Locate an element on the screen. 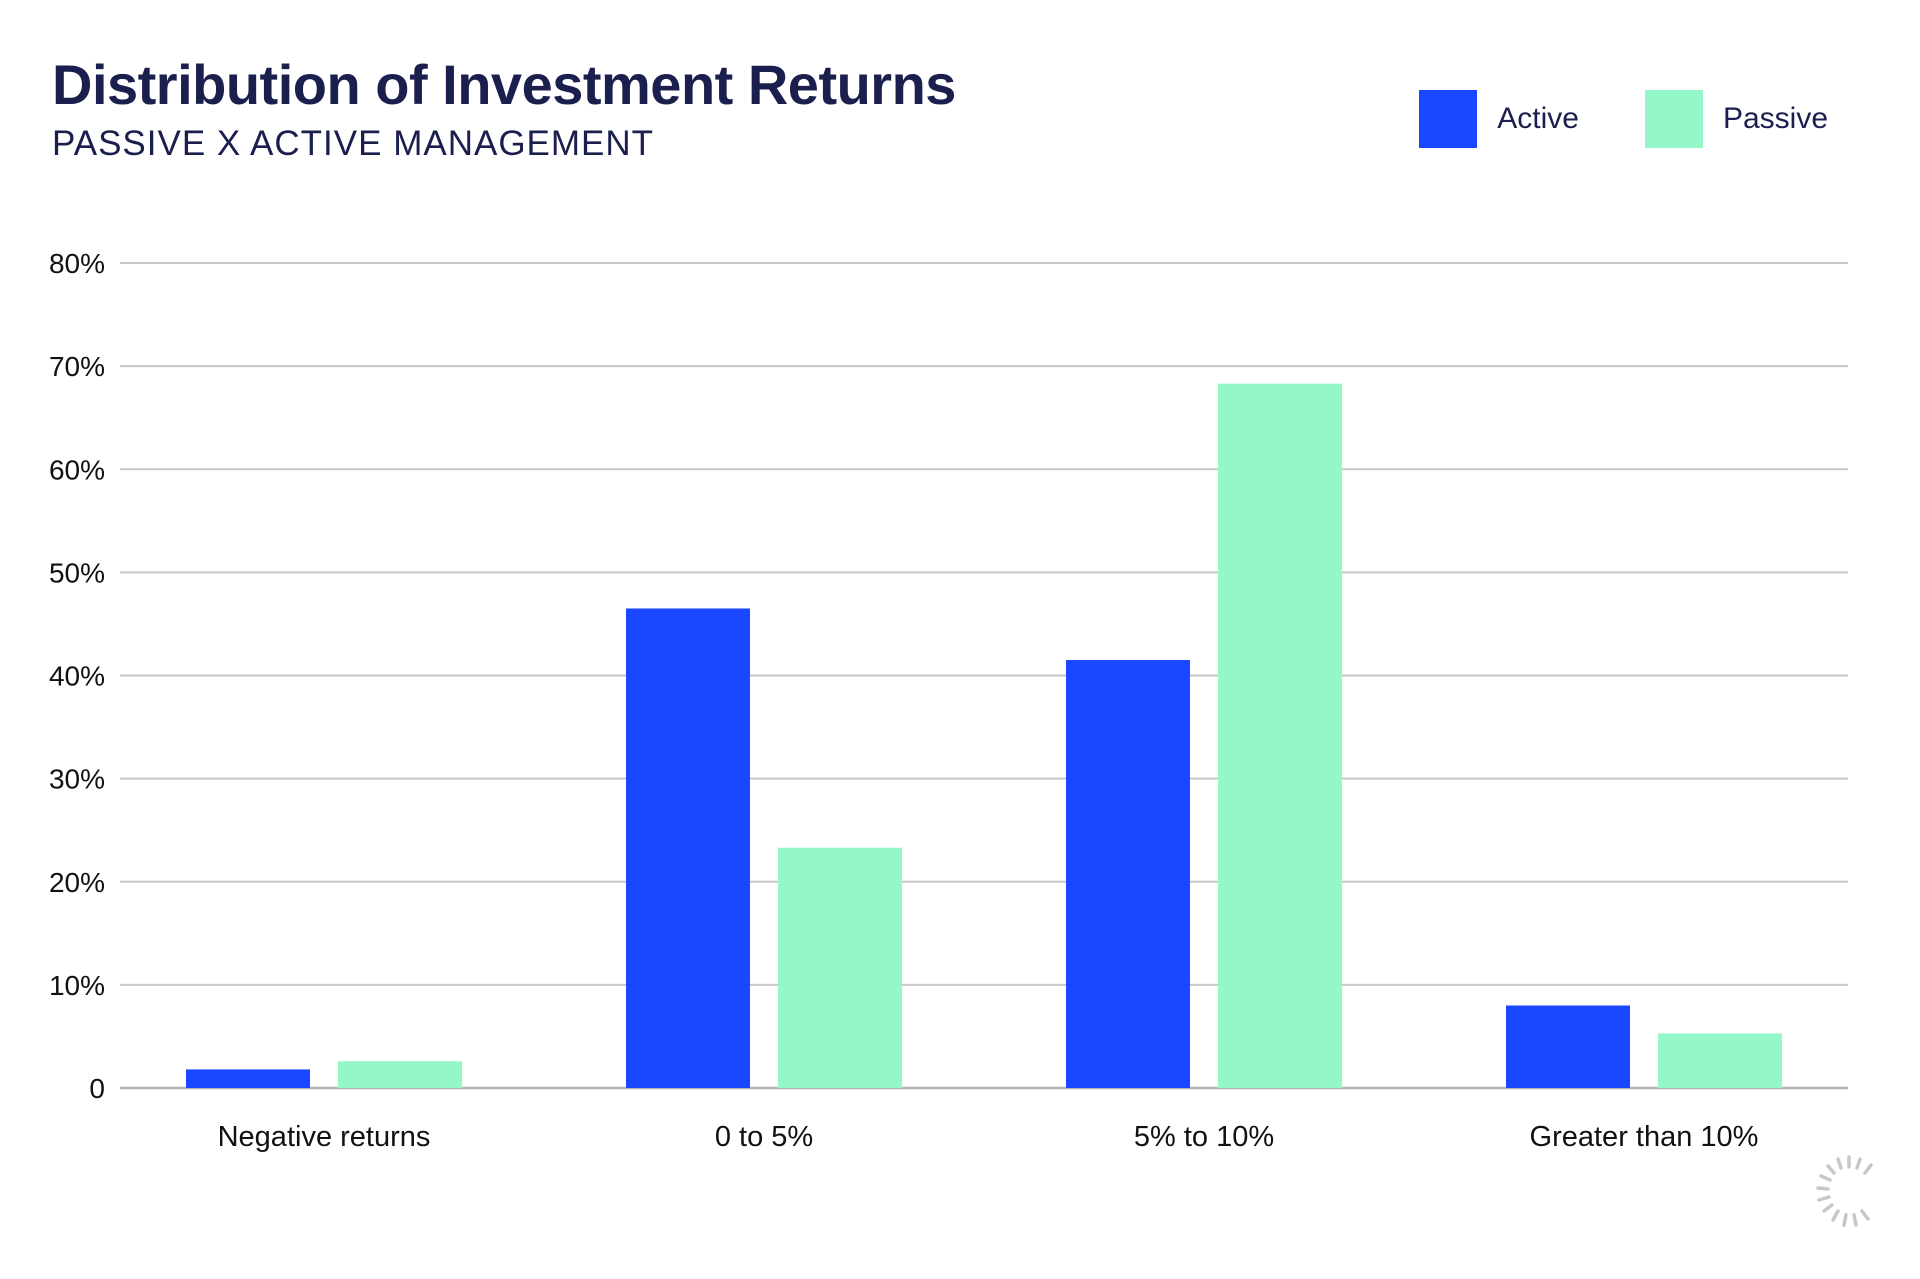  y-axis-ticks: 0 10% 20% 30% 40% 50% 60% 70% 80% is located at coordinates (77, 676).